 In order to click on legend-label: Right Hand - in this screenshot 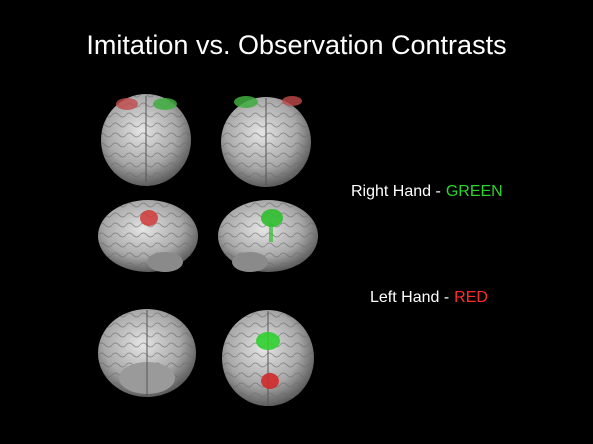, I will do `click(396, 191)`.